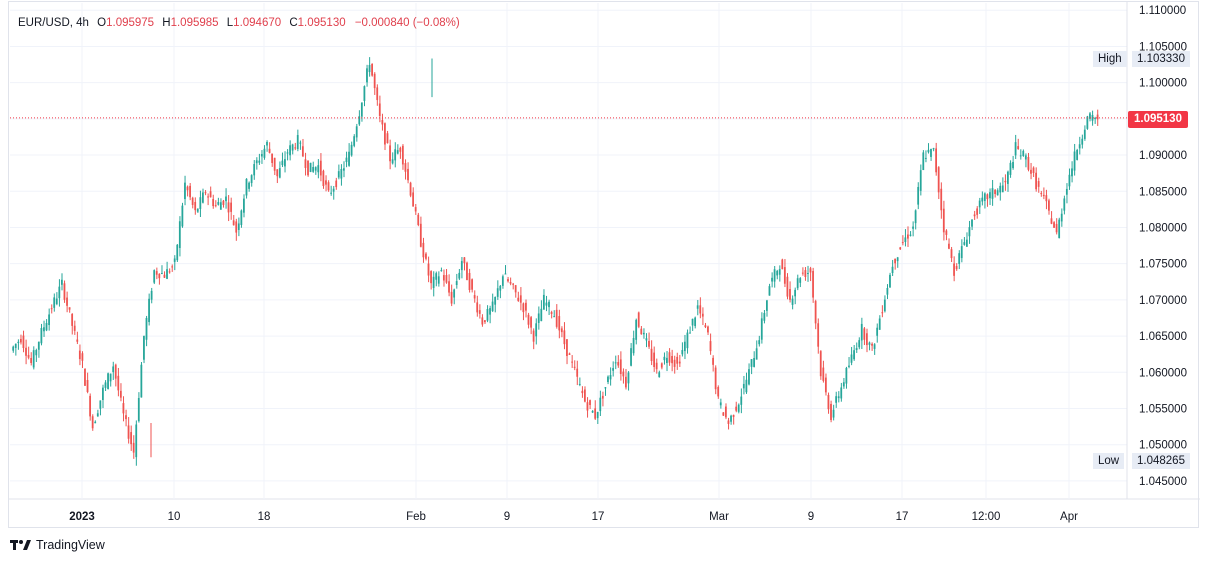  I want to click on y-tick-label: 1.090000, so click(1163, 156).